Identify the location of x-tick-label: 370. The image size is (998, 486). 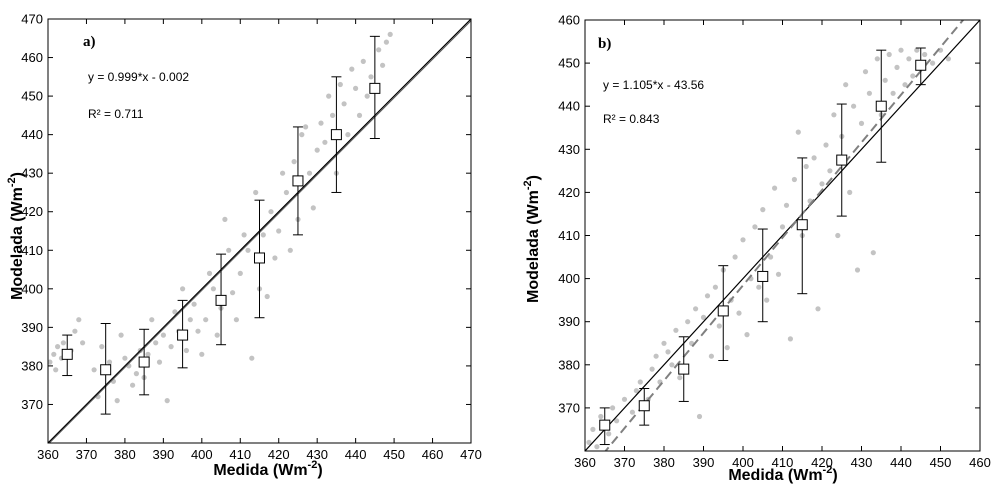
(87, 454).